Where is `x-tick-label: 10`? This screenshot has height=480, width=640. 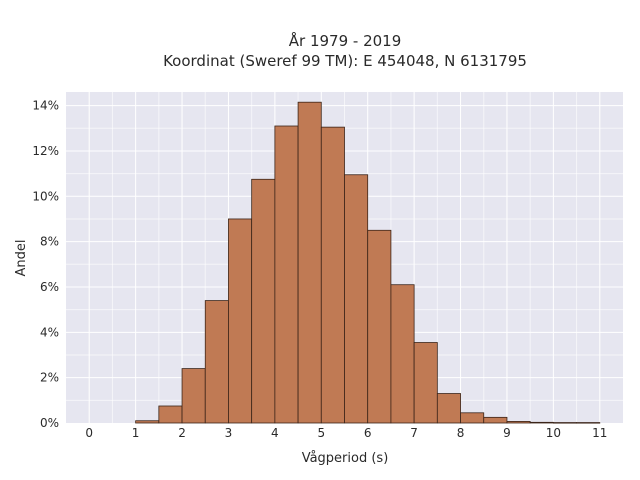
x-tick-label: 10 is located at coordinates (553, 433).